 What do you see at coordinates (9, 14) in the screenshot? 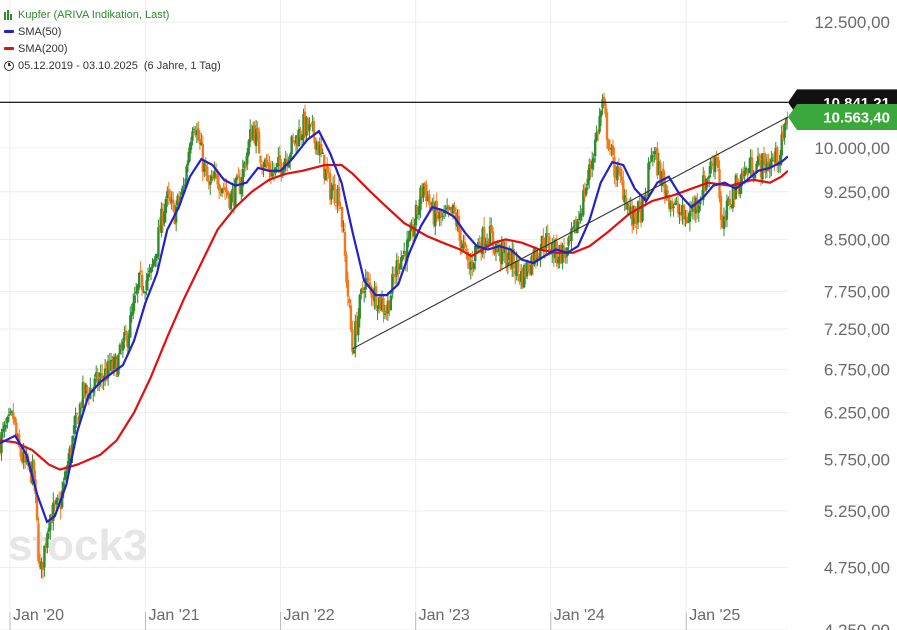
I see `candlestick-icon` at bounding box center [9, 14].